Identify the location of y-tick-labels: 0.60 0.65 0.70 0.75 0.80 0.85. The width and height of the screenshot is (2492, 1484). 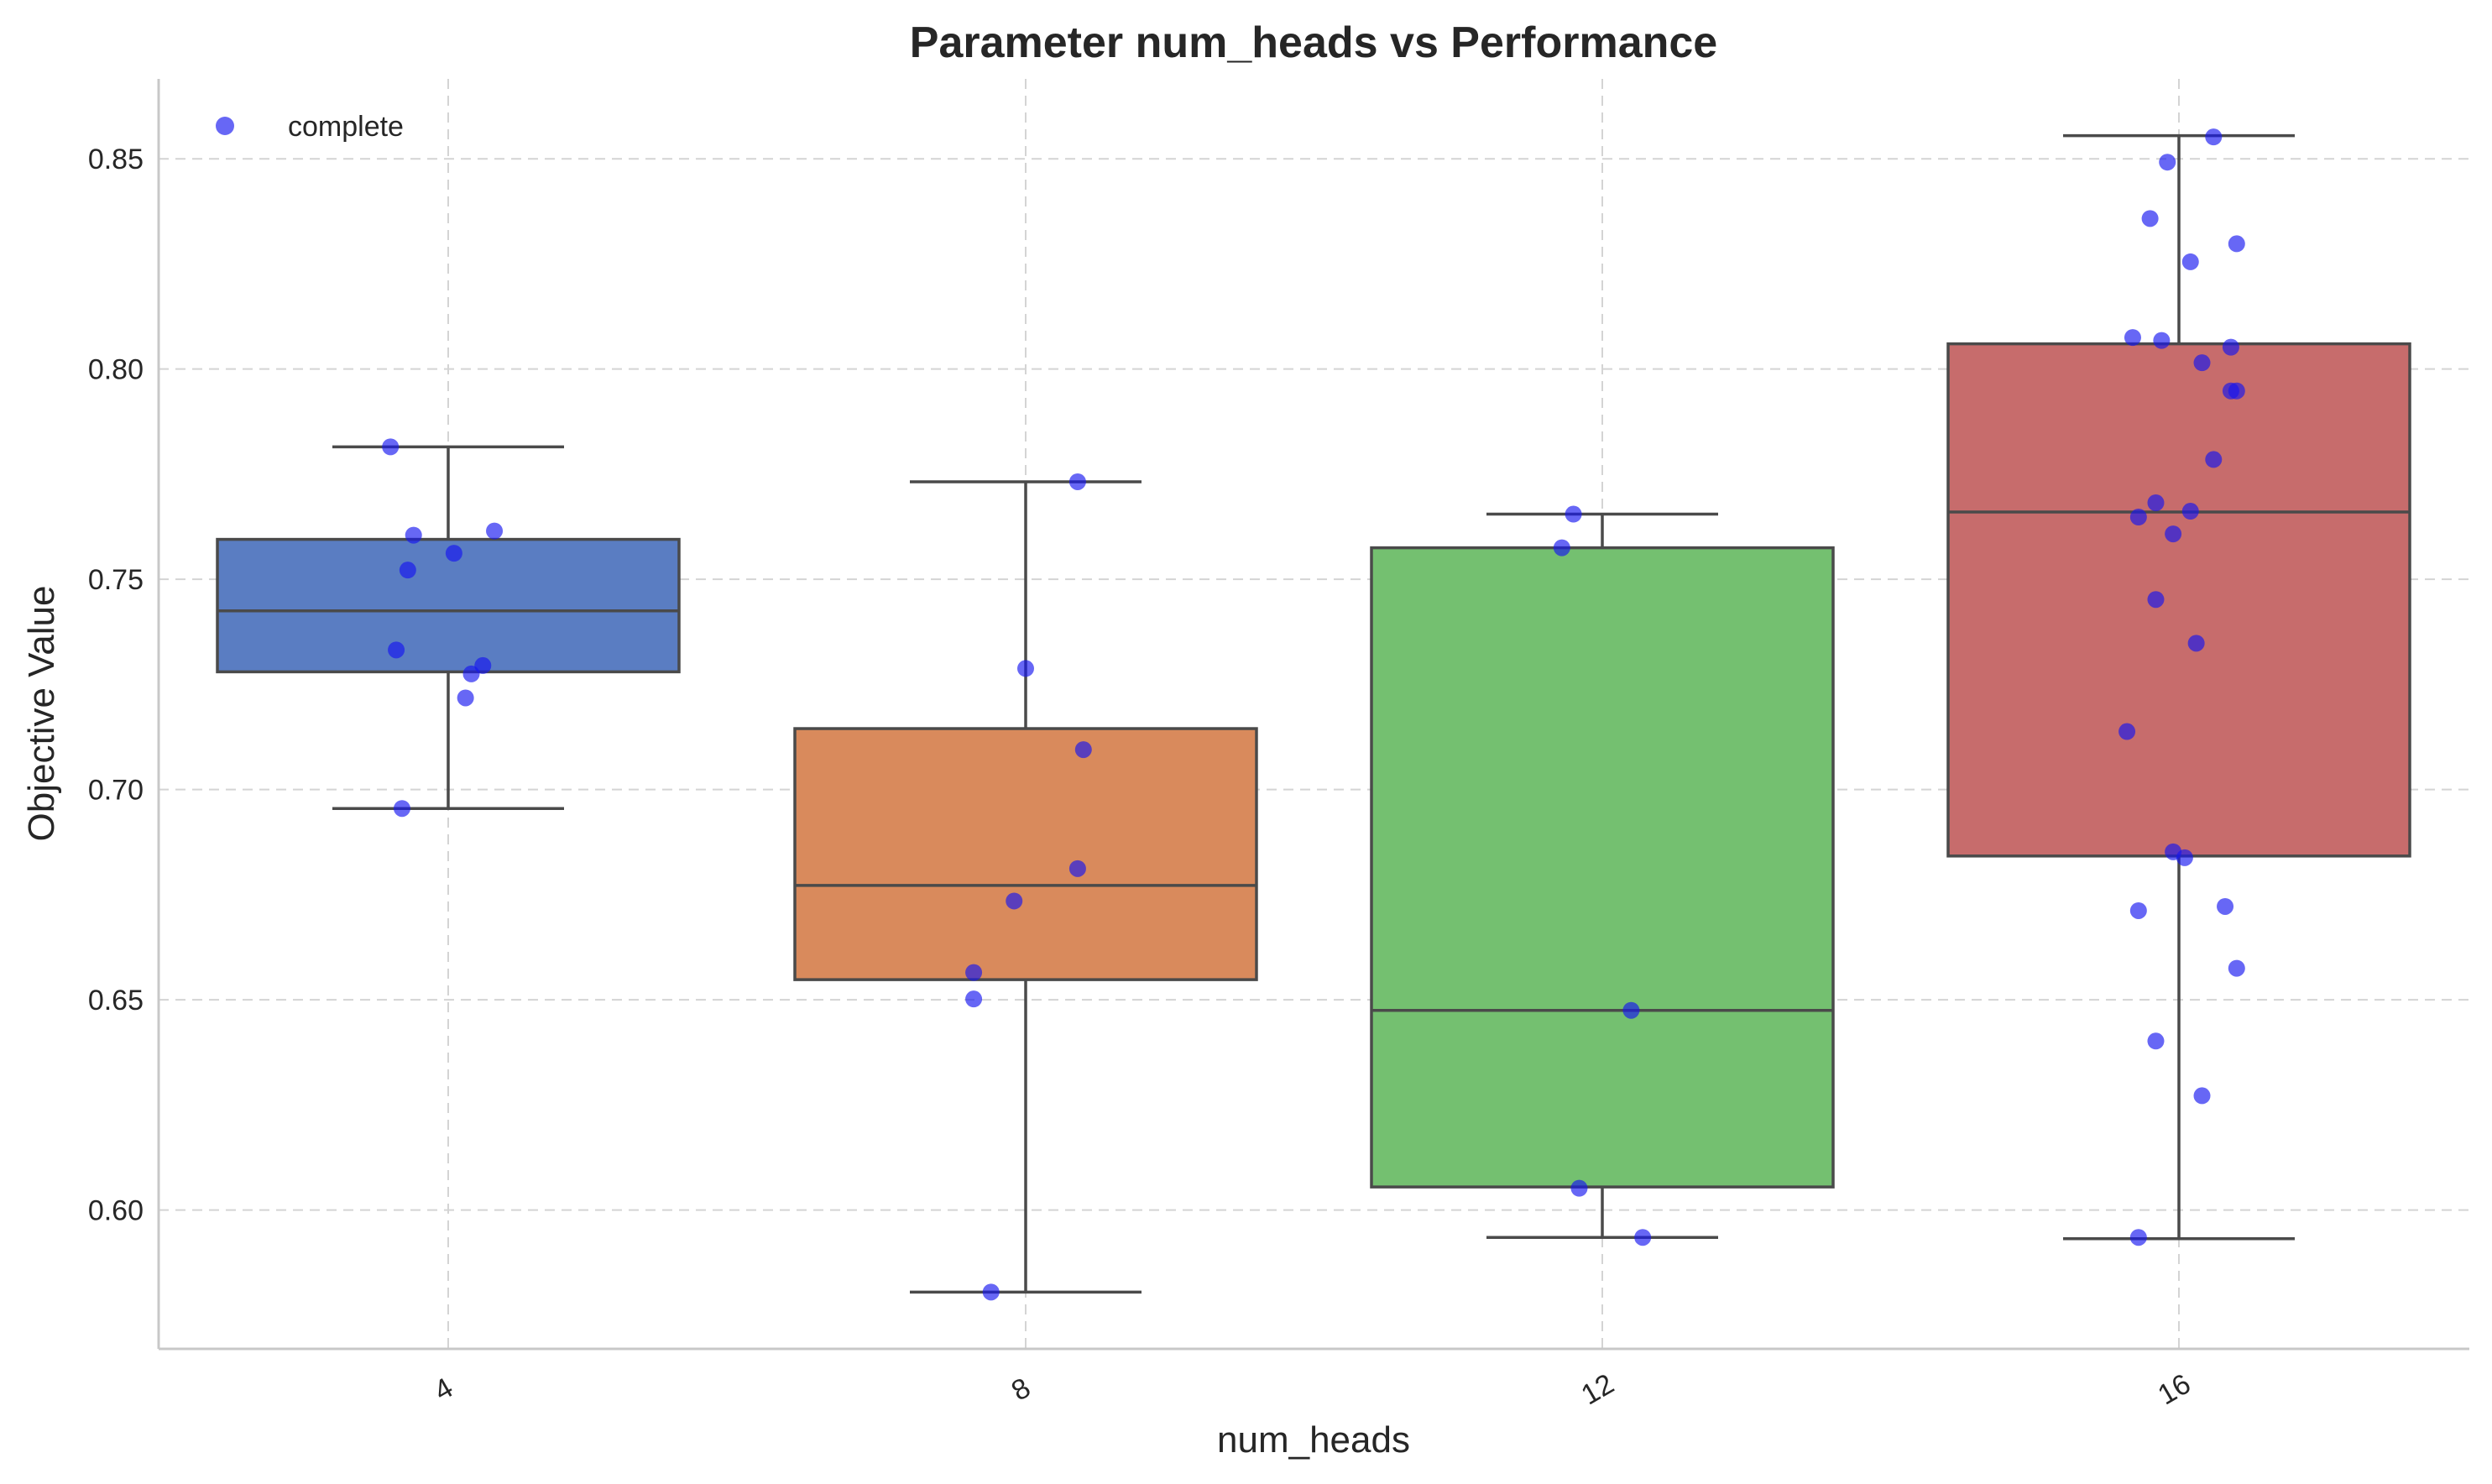
(116, 685).